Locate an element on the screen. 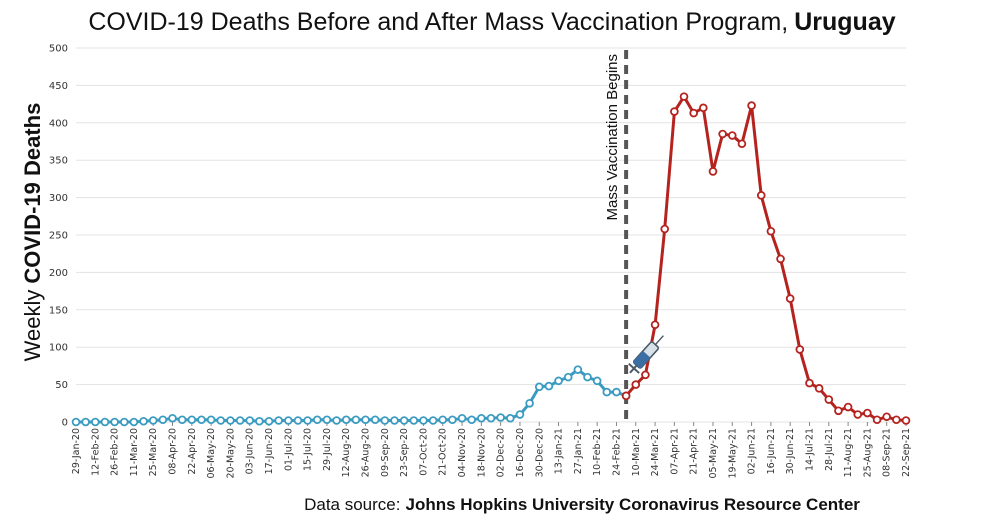  y-axis-label-prefix: Weekly is located at coordinates (32, 326).